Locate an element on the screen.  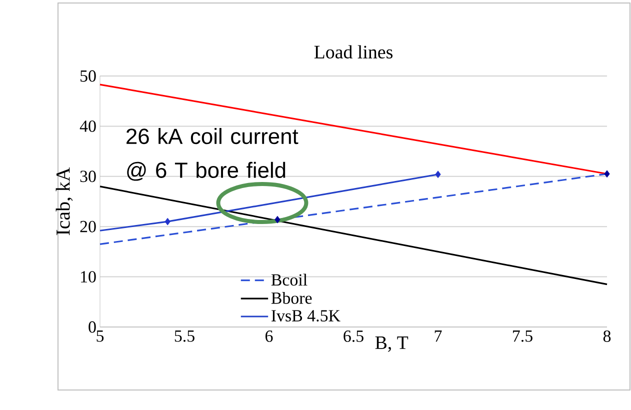
x-tick-label: 6.5 is located at coordinates (354, 336).